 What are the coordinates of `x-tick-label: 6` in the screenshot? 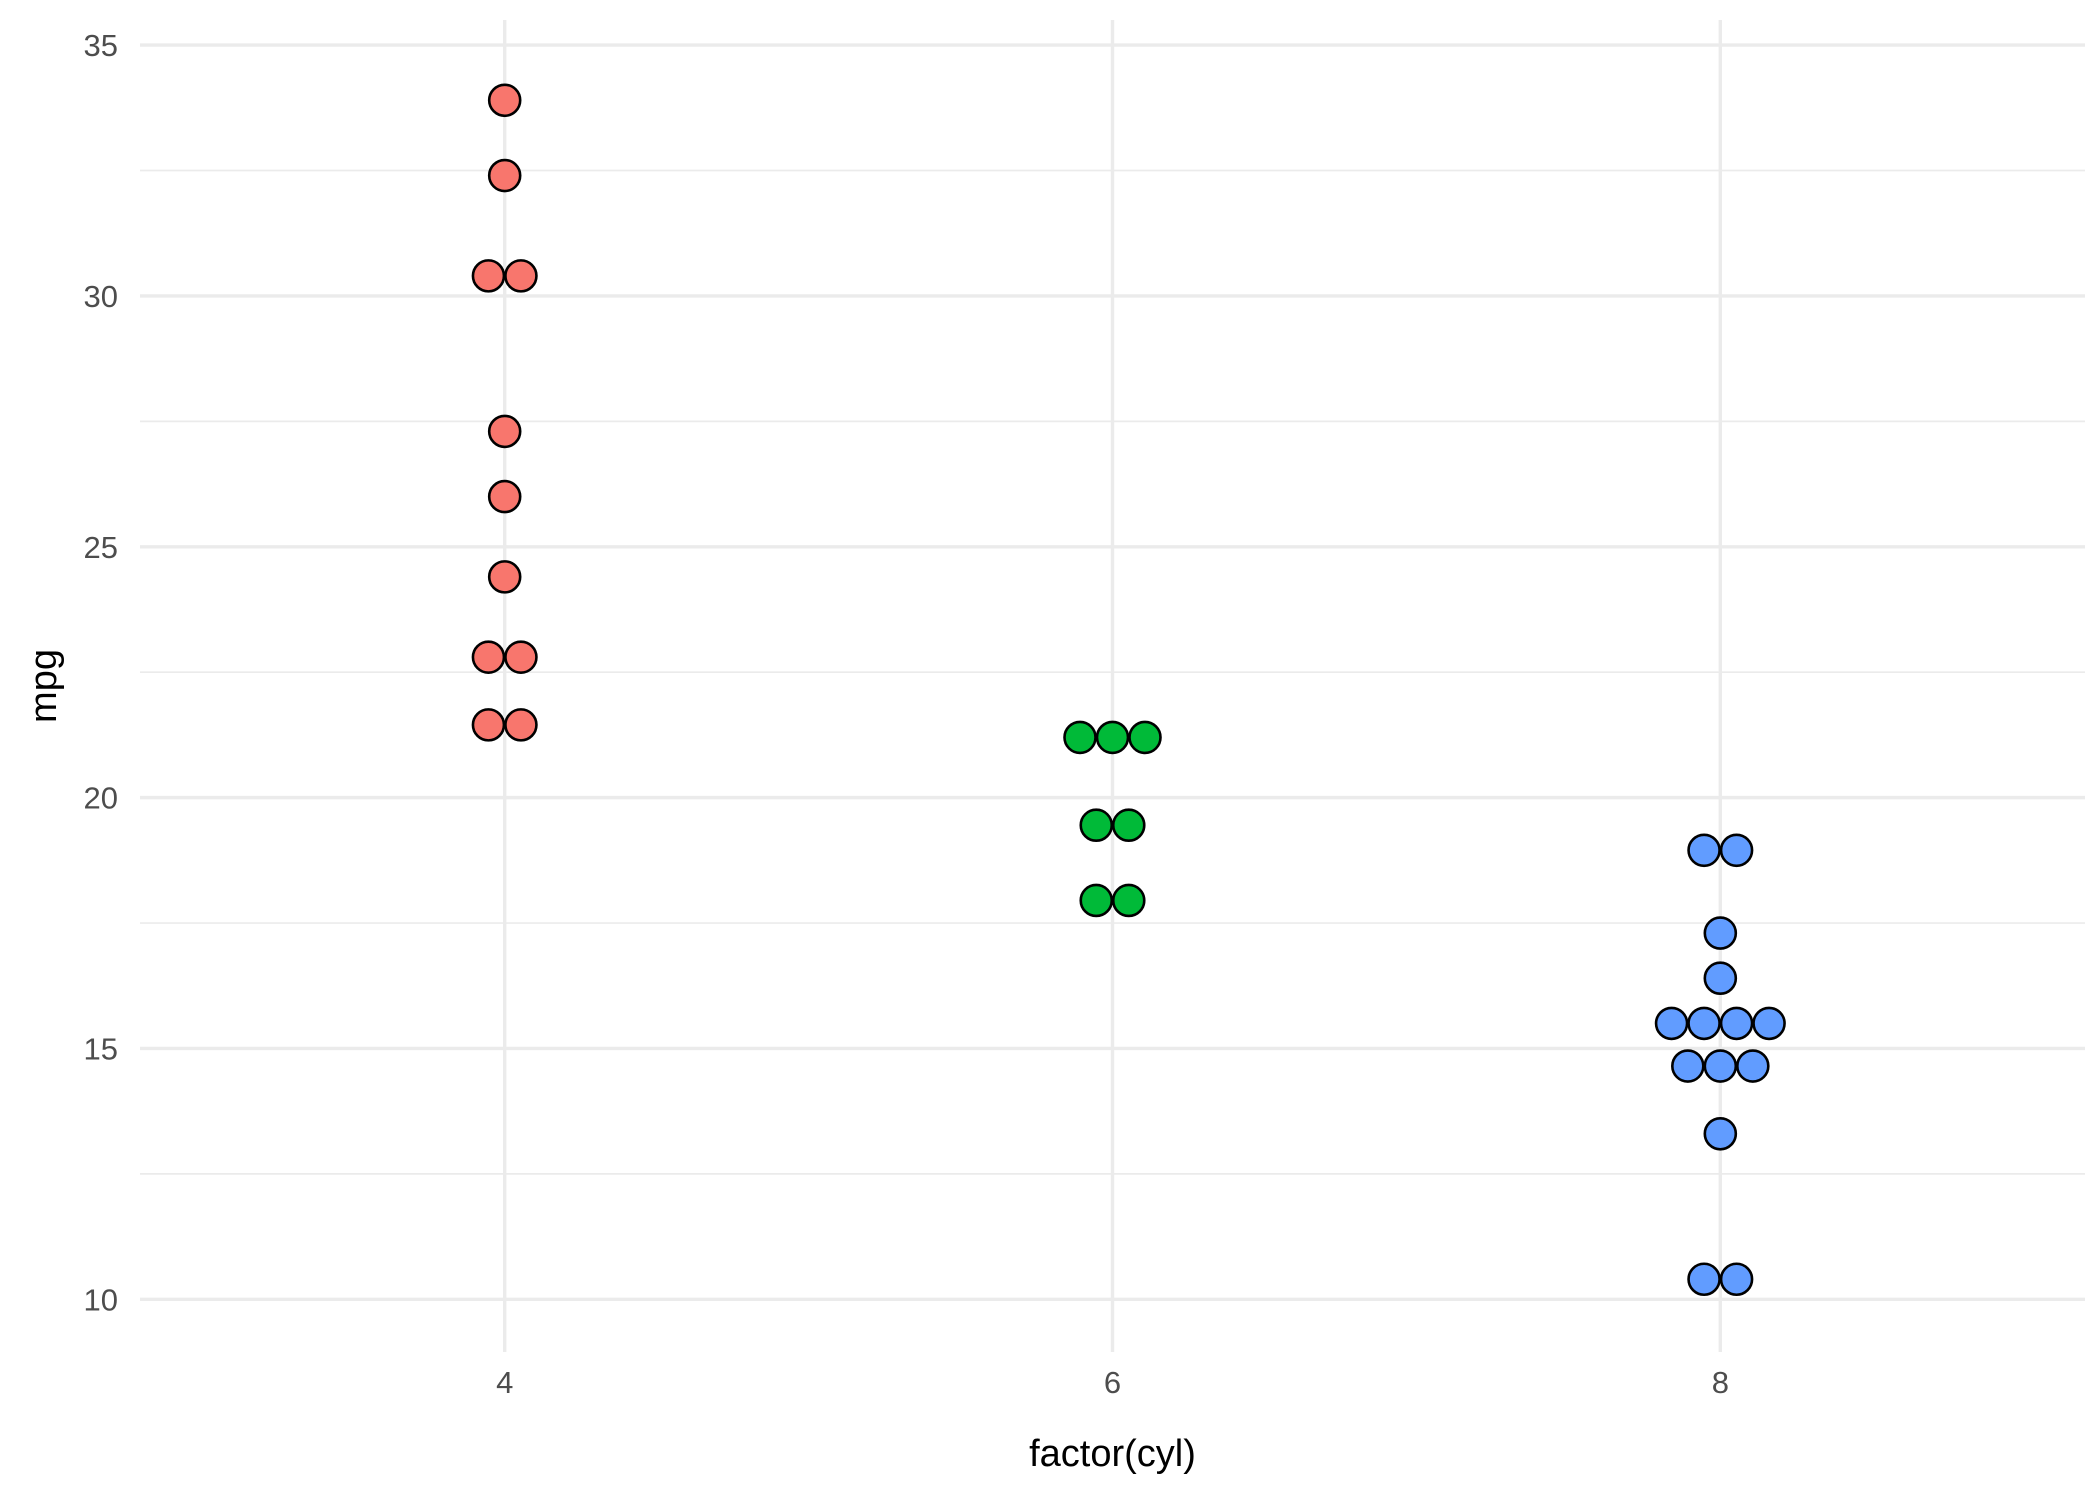 It's located at (1112, 1382).